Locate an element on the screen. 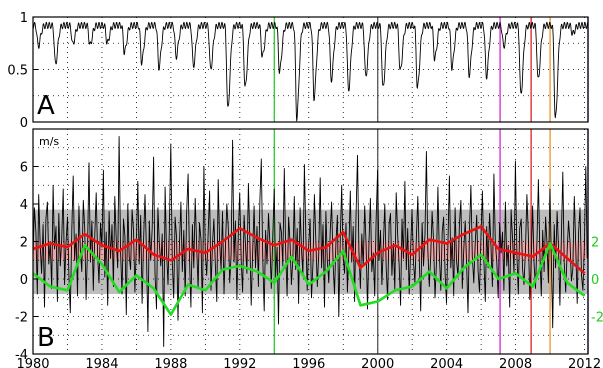 Image resolution: width=603 pixels, height=368 pixels. x-tick-label: 1988 is located at coordinates (170, 362).